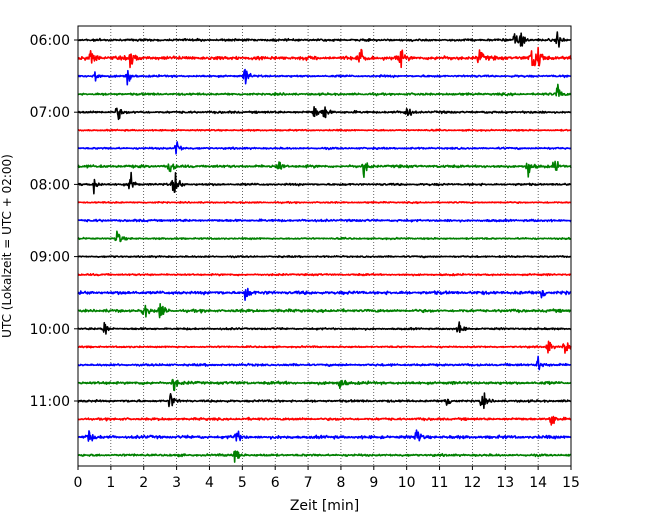 This screenshot has height=520, width=650. Describe the element at coordinates (143, 483) in the screenshot. I see `x-tick-label: 2` at that location.